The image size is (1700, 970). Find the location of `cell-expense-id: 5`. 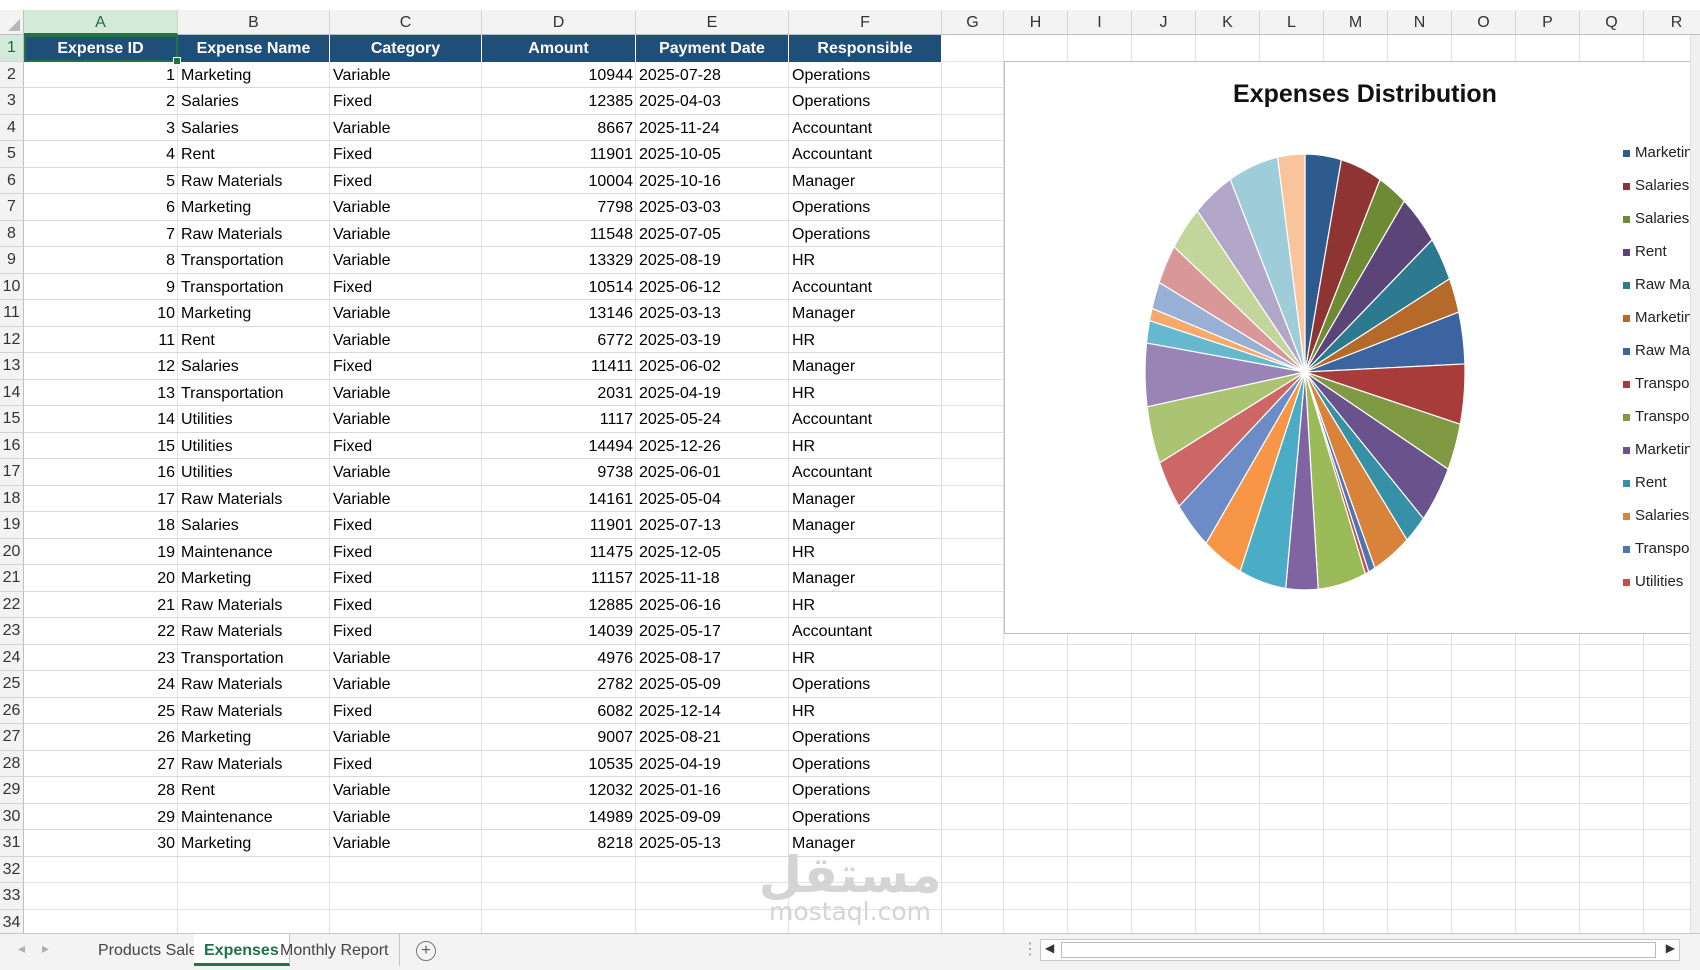

cell-expense-id: 5 is located at coordinates (170, 181).